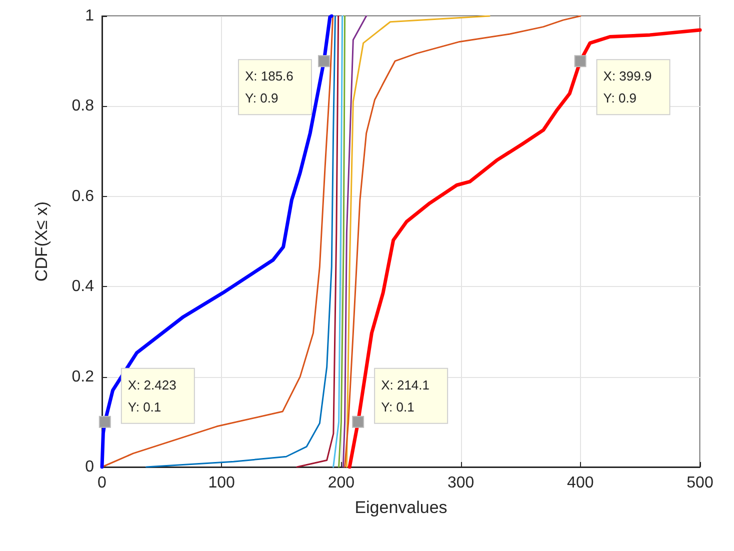  I want to click on y-tick-label: 0.4, so click(83, 287).